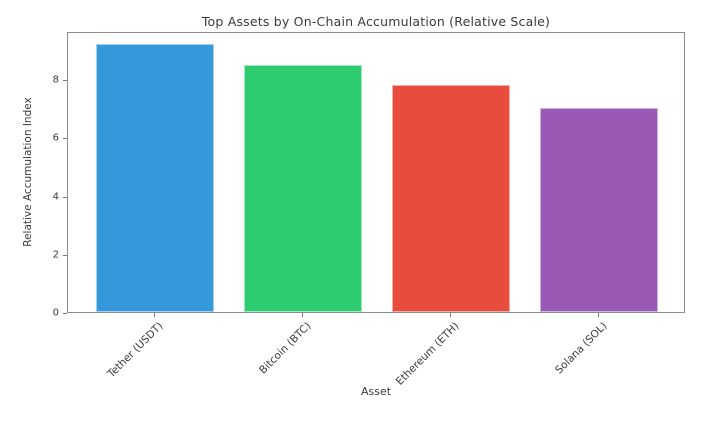  I want to click on x-tick-label-ethereum-eth: Ethereum (ETH), so click(427, 354).